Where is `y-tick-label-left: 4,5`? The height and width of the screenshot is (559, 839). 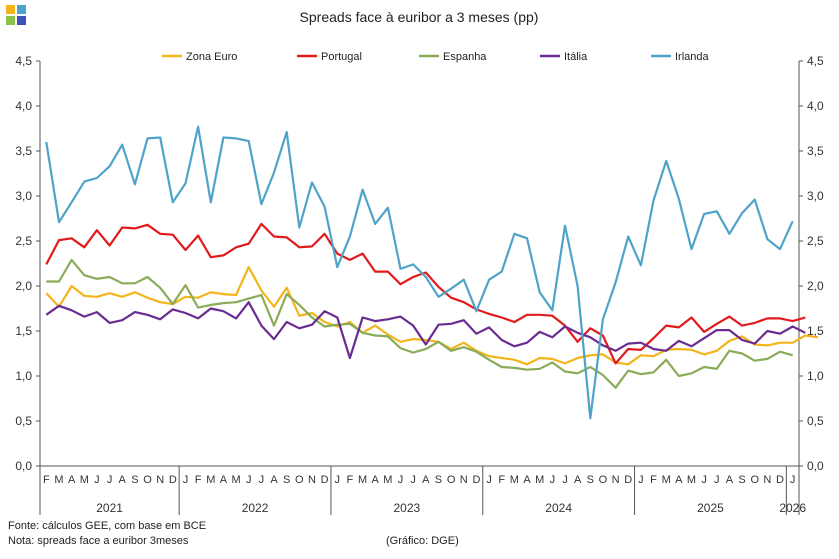
y-tick-label-left: 4,5 is located at coordinates (23, 61).